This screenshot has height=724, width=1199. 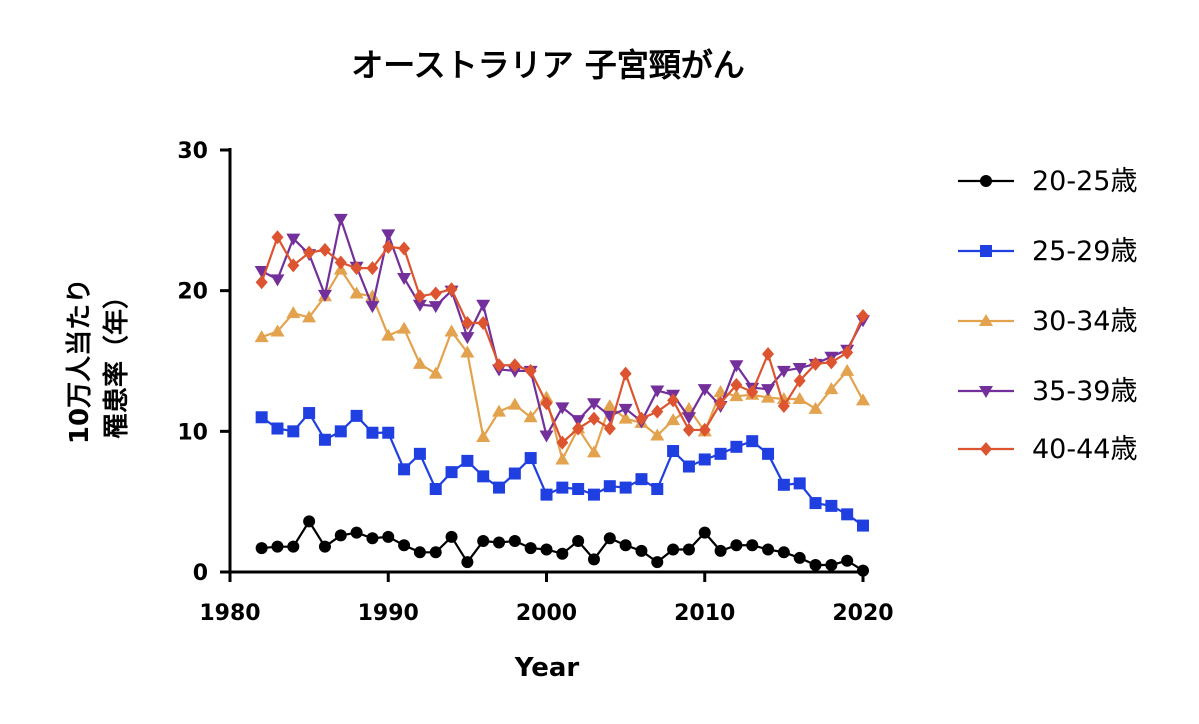 What do you see at coordinates (200, 573) in the screenshot?
I see `y-tick-label: 0` at bounding box center [200, 573].